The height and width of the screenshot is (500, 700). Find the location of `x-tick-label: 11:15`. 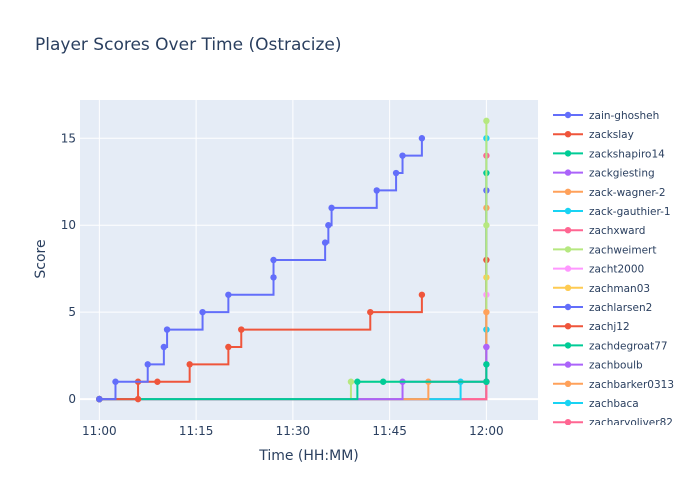

x-tick-label: 11:15 is located at coordinates (196, 431).